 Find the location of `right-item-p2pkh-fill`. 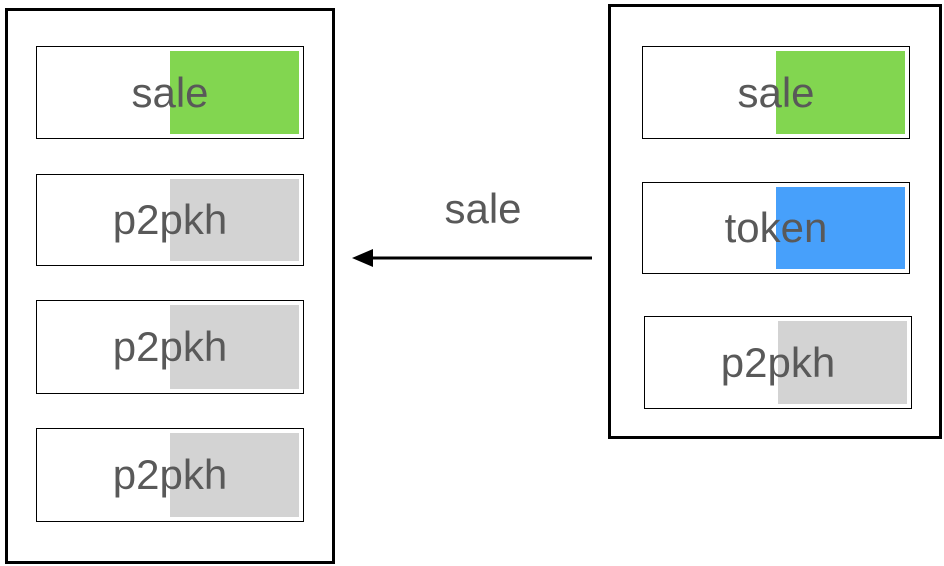

right-item-p2pkh-fill is located at coordinates (842, 362).